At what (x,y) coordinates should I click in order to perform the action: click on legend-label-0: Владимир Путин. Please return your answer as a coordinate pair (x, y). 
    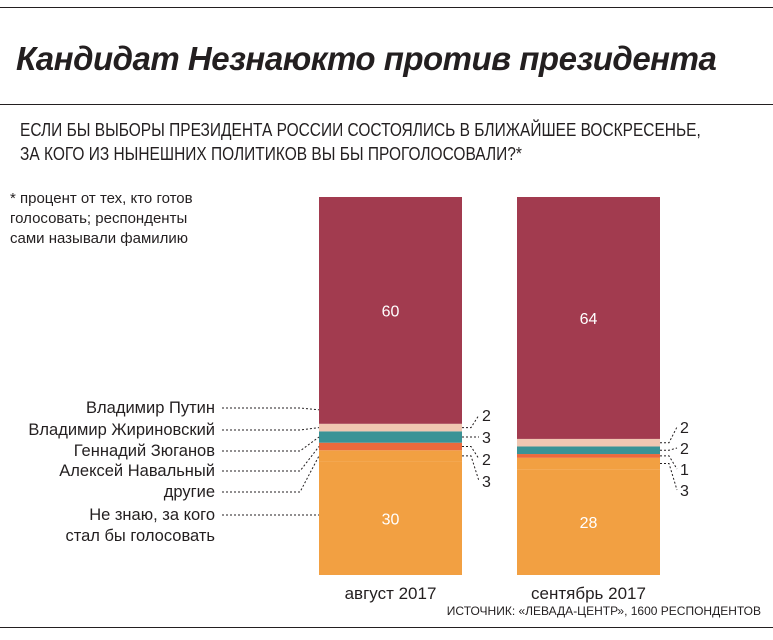
    Looking at the image, I should click on (150, 408).